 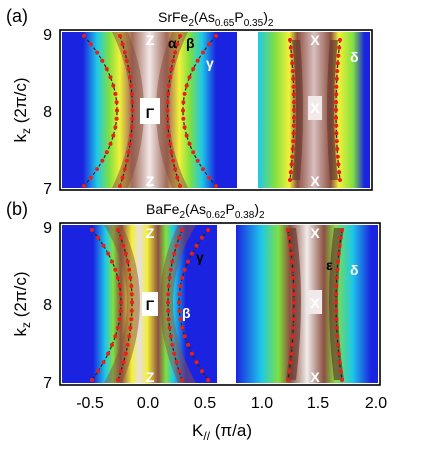 I want to click on panel-a-label: (a), so click(x=17, y=16).